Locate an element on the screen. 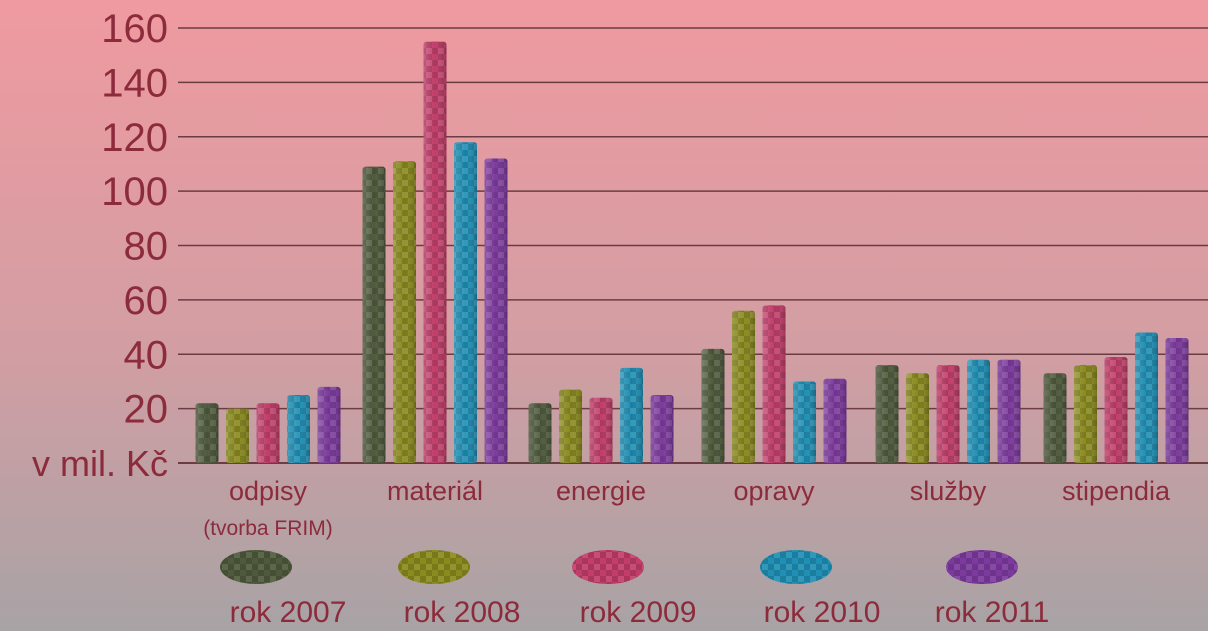 The image size is (1208, 631). y-tick-label: 160 is located at coordinates (134, 29).